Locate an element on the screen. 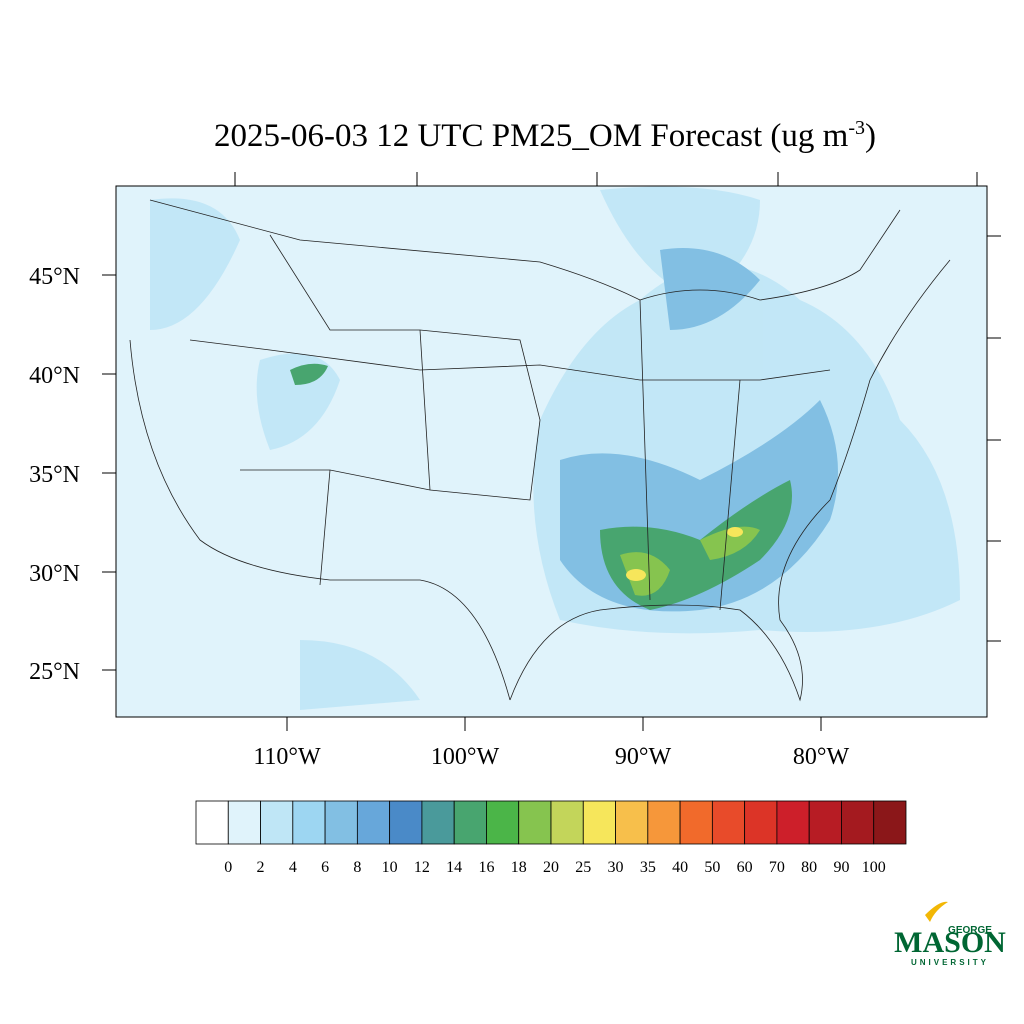 The width and height of the screenshot is (1024, 1024). logo: GEORGE MASON UNIVERSITY is located at coordinates (950, 934).